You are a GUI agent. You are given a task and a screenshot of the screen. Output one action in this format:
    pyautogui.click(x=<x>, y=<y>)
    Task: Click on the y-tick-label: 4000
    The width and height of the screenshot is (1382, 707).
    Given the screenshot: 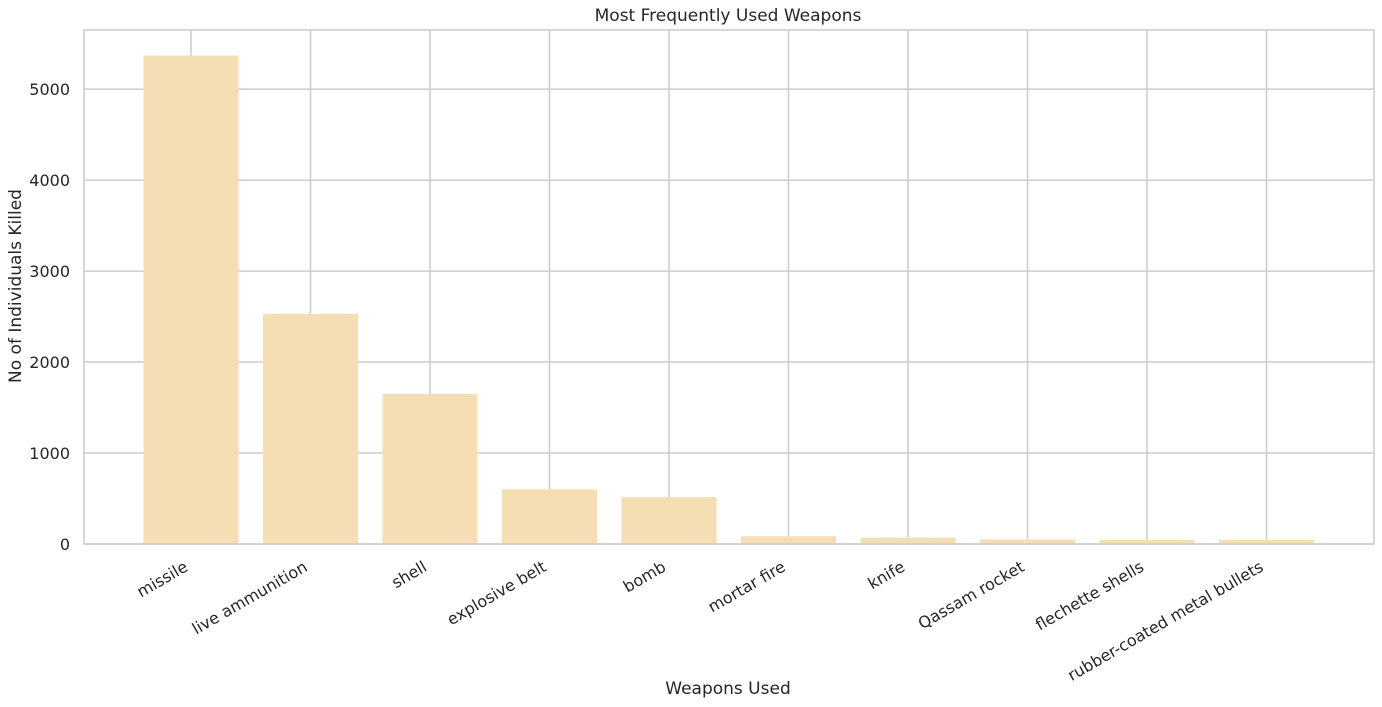 What is the action you would take?
    pyautogui.click(x=49, y=180)
    